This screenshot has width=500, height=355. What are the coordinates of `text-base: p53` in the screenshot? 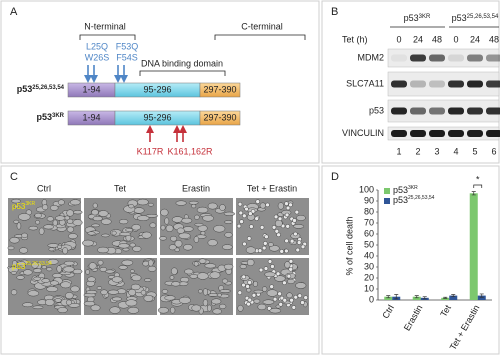 It's located at (459, 18).